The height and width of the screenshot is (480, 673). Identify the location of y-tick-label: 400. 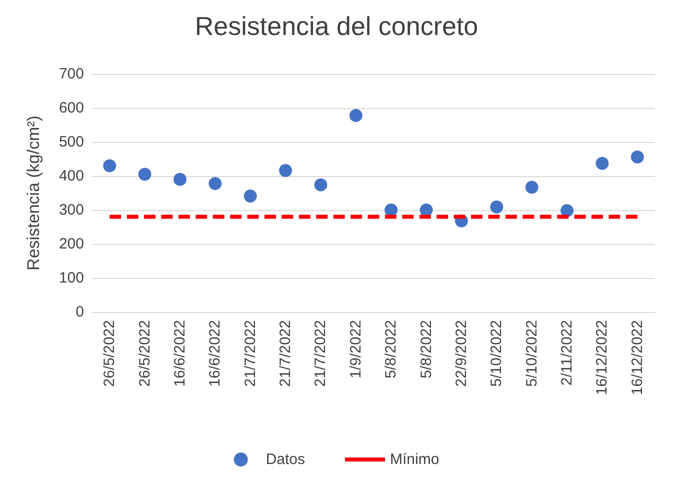
(71, 176).